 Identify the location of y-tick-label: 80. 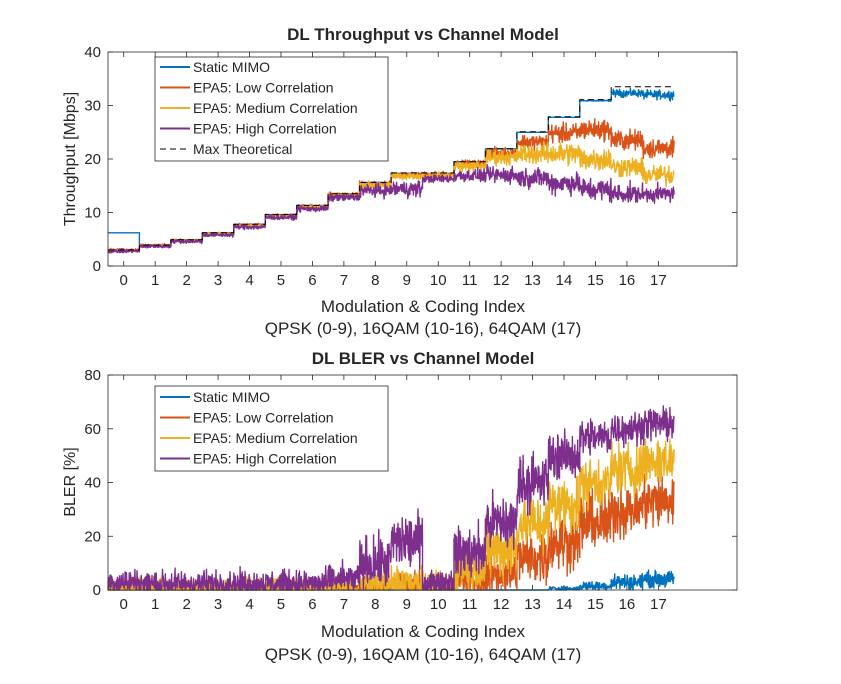
(92, 375).